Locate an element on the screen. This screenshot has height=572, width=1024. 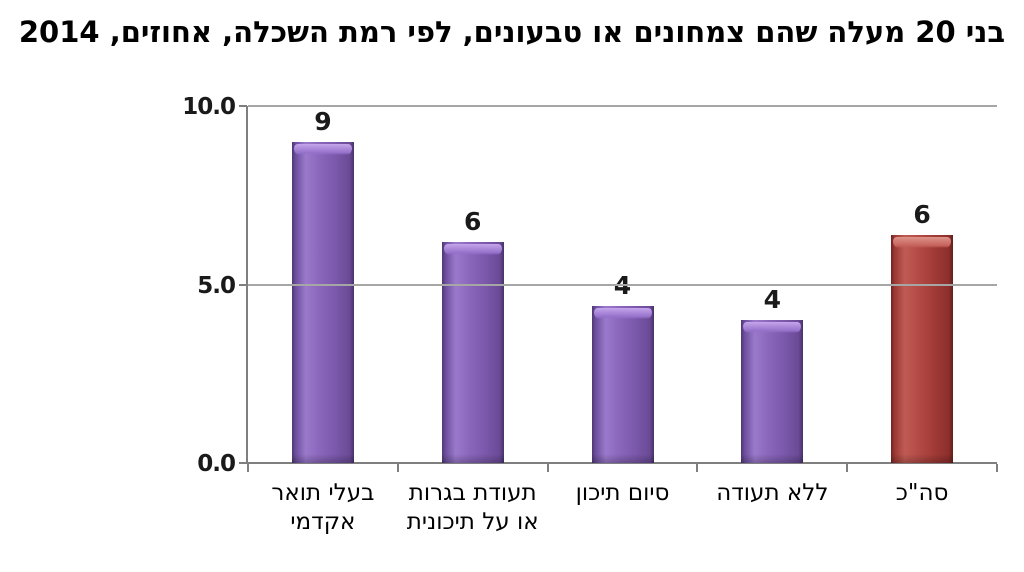
category-label-high-school: סיום תיכון is located at coordinates (623, 493).